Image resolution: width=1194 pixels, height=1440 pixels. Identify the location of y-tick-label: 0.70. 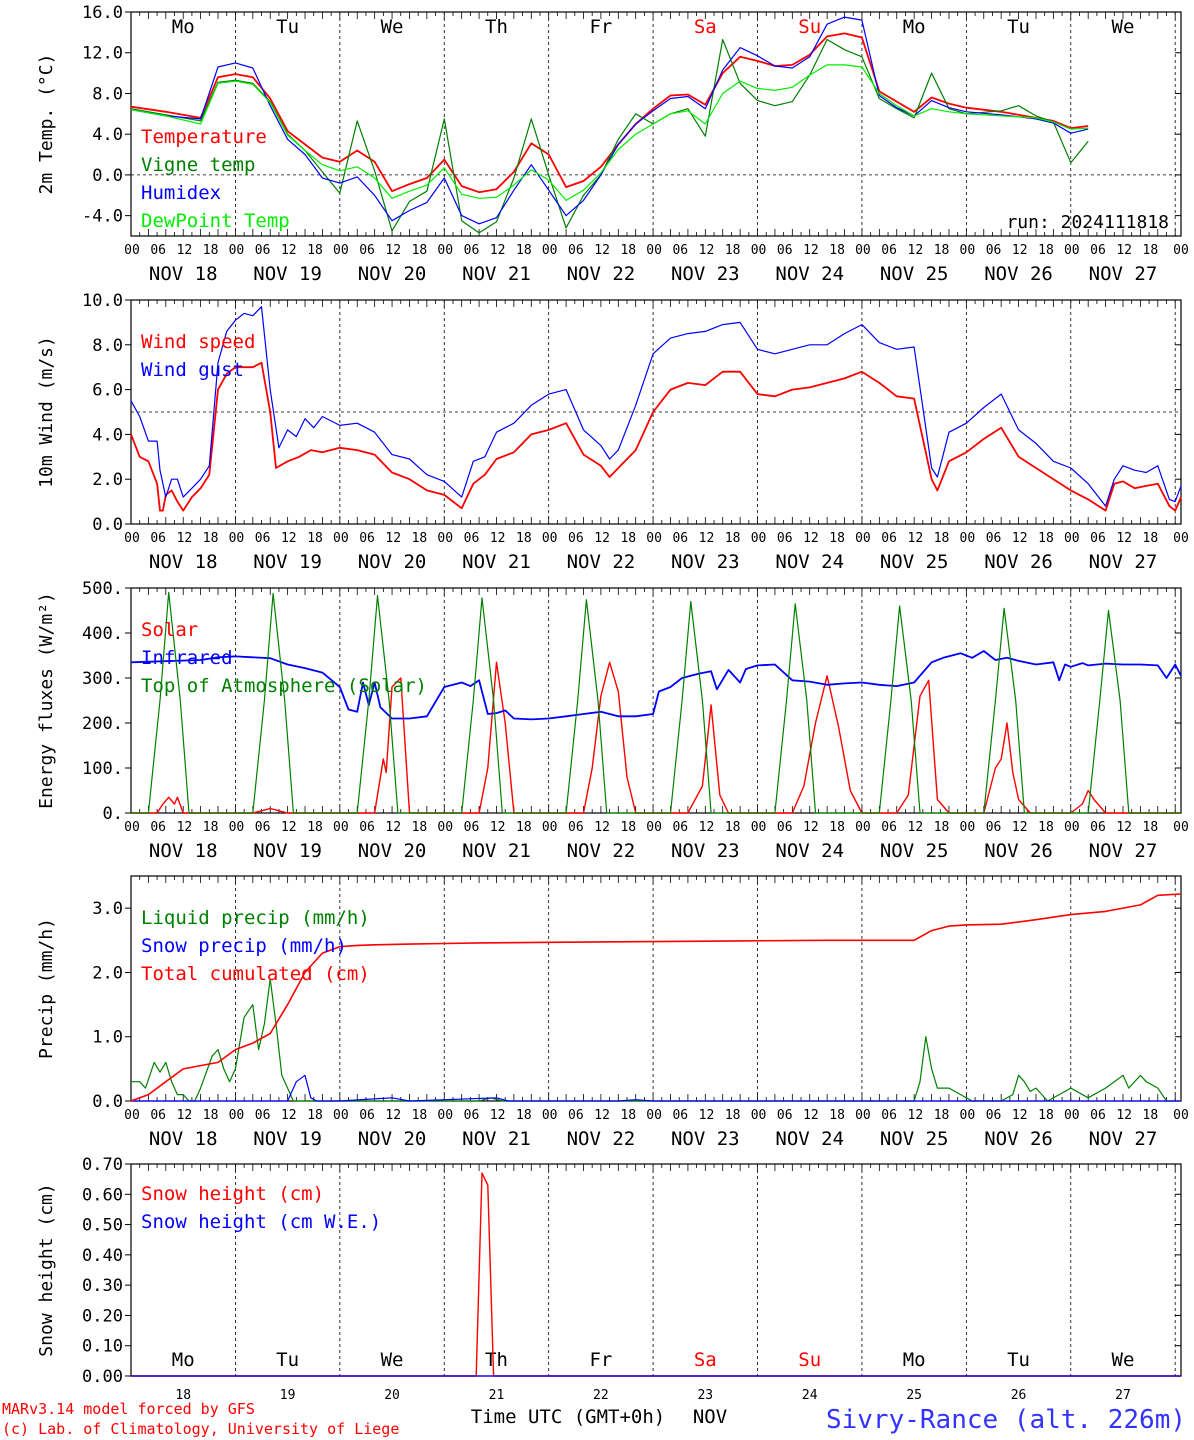
(102, 1165).